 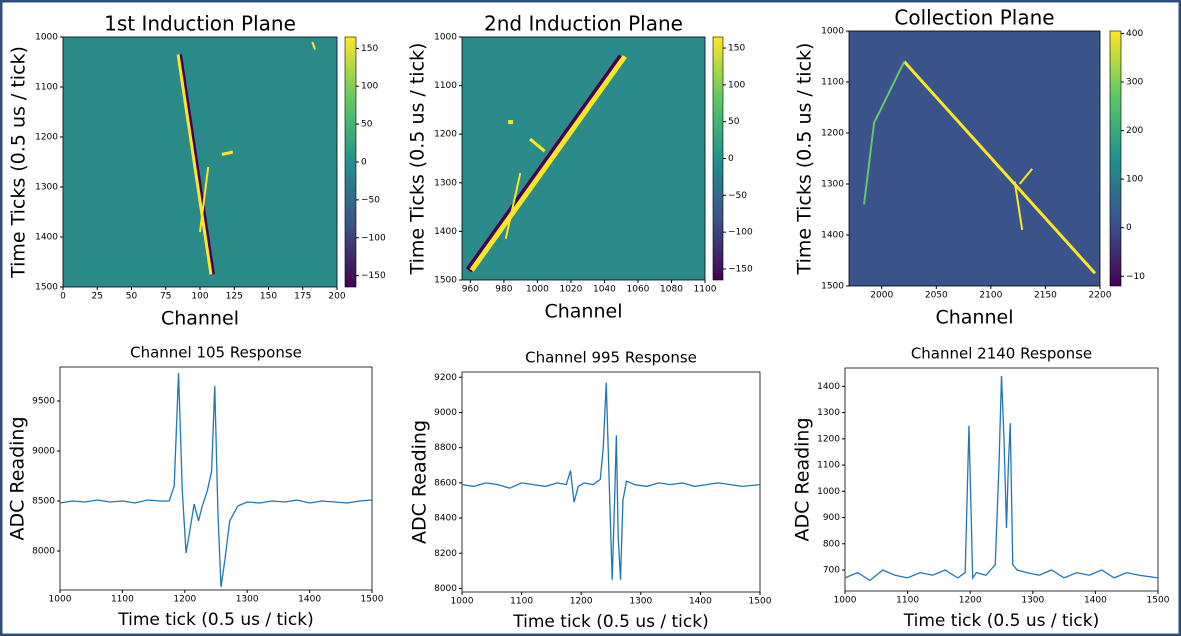 I want to click on x-tick-label: 175, so click(x=302, y=297).